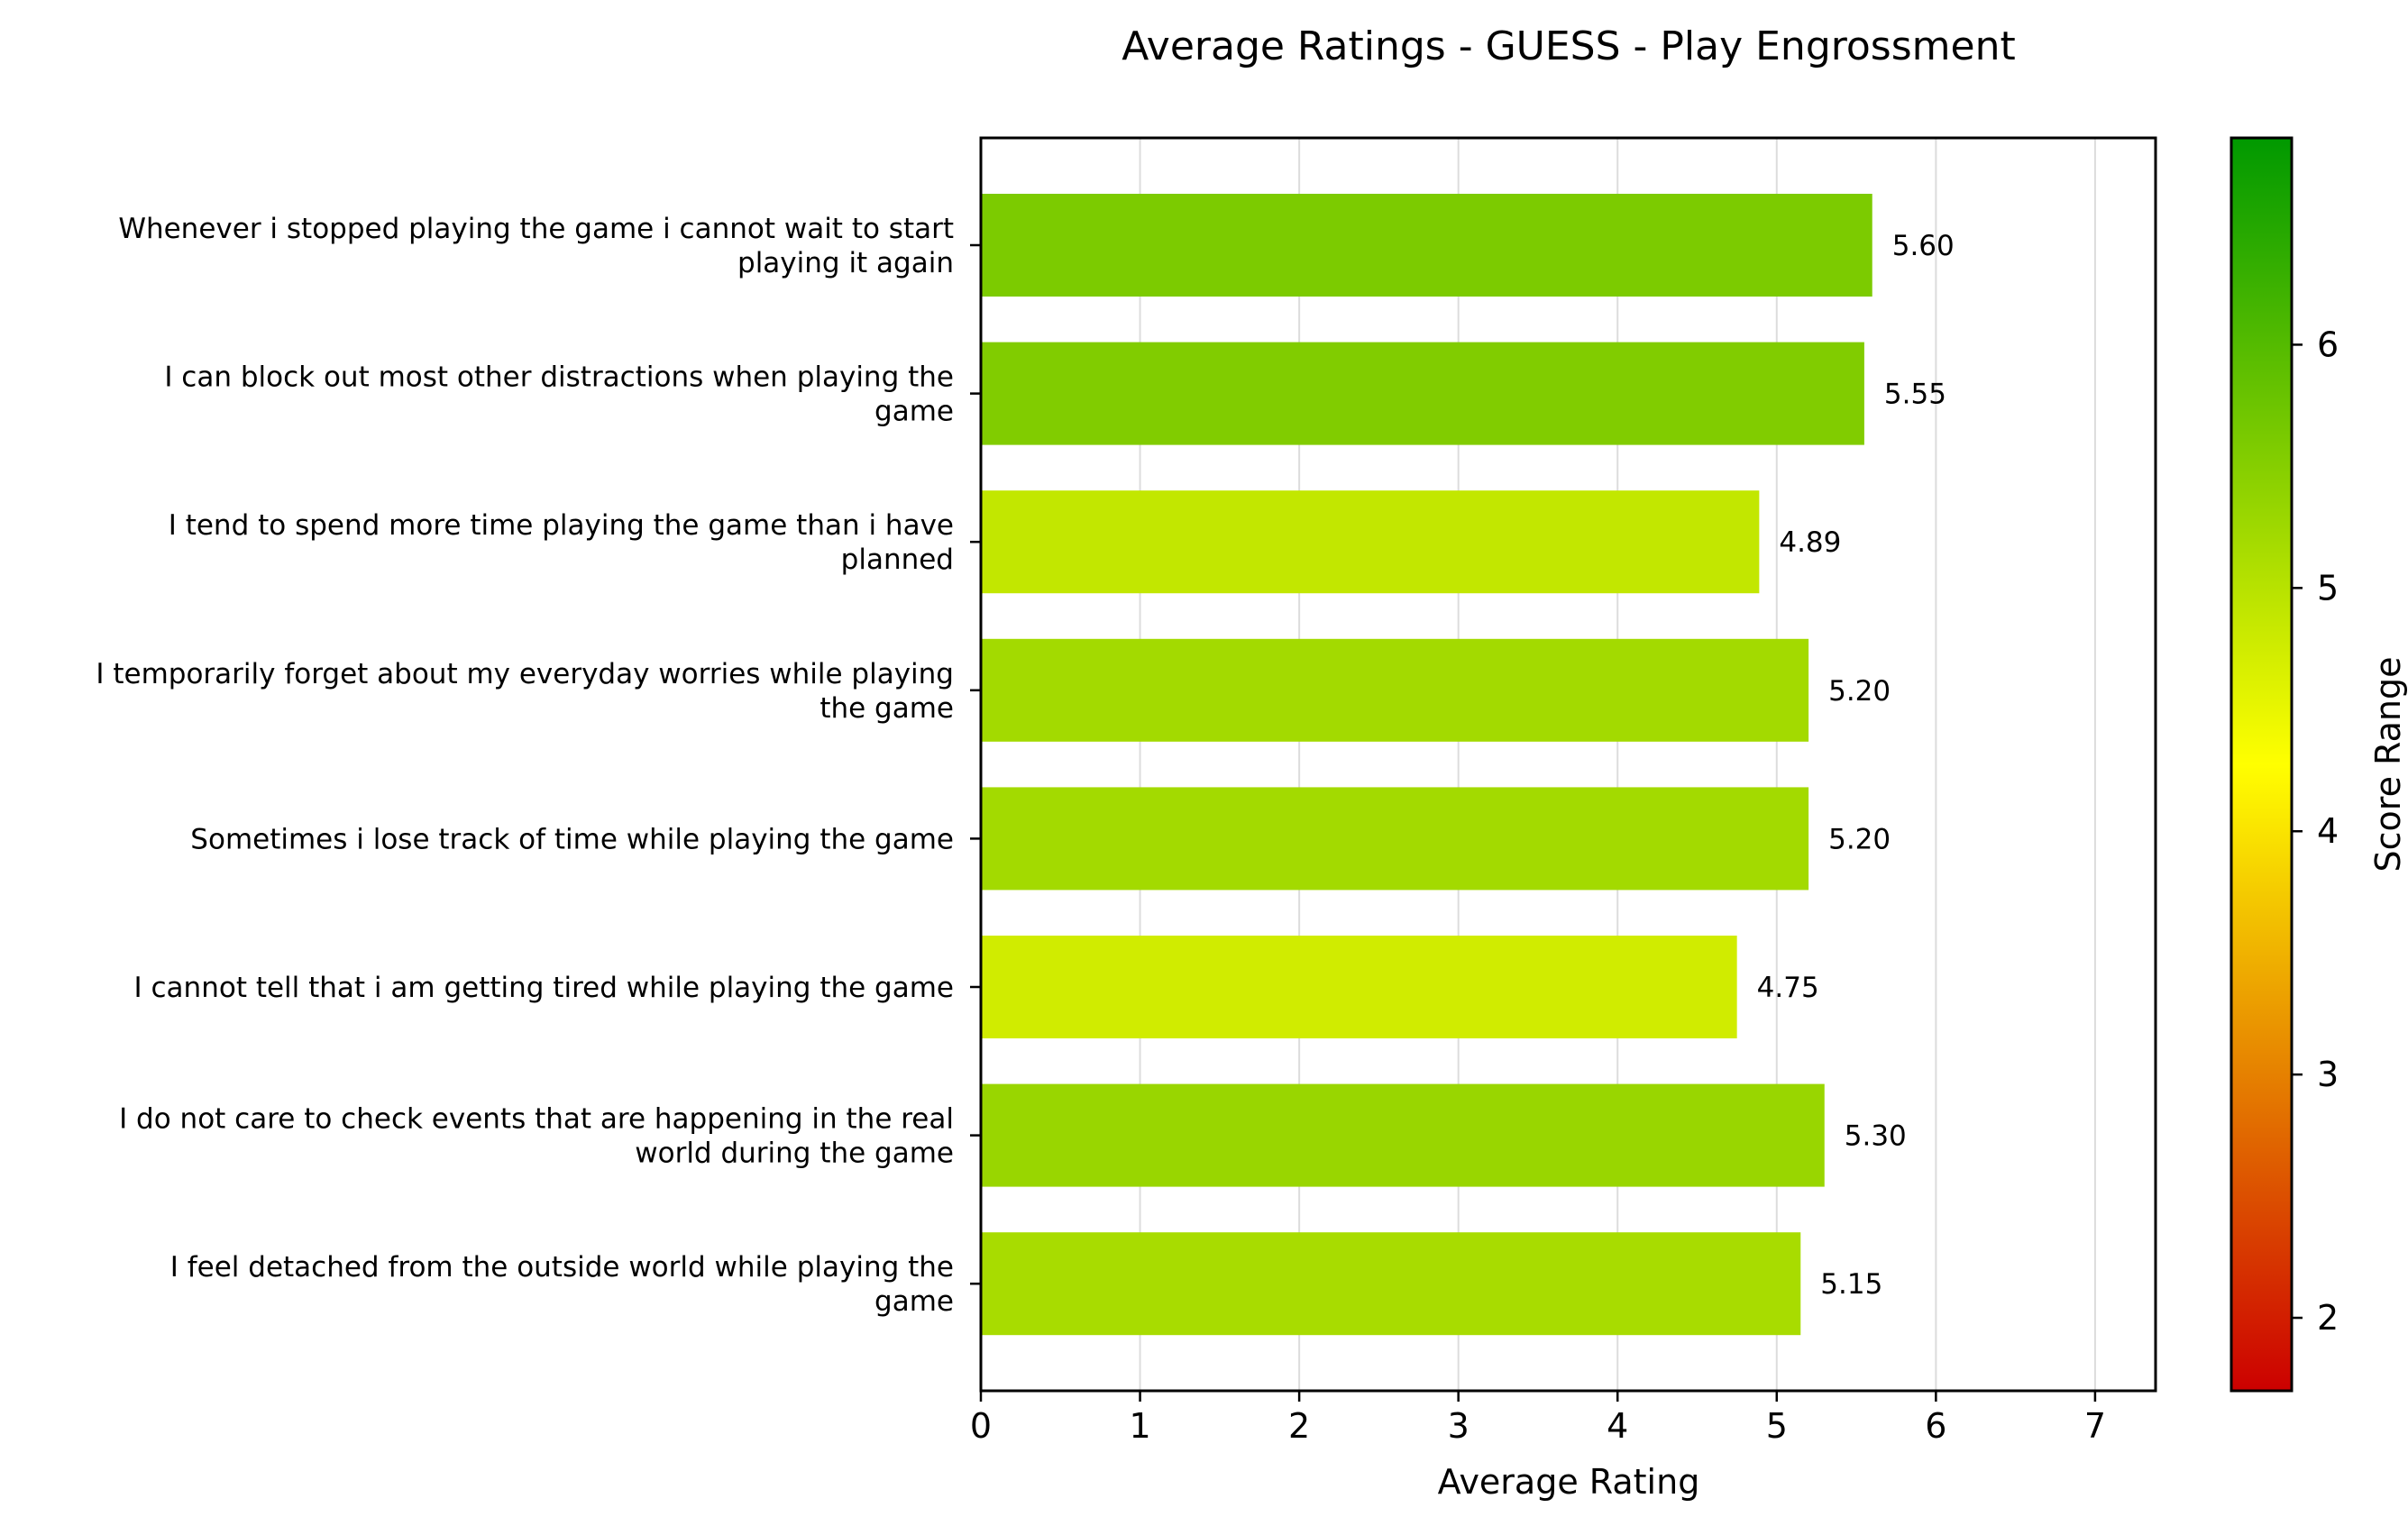 This screenshot has height=1526, width=2408. What do you see at coordinates (1777, 1426) in the screenshot?
I see `x-tick-label: 5` at bounding box center [1777, 1426].